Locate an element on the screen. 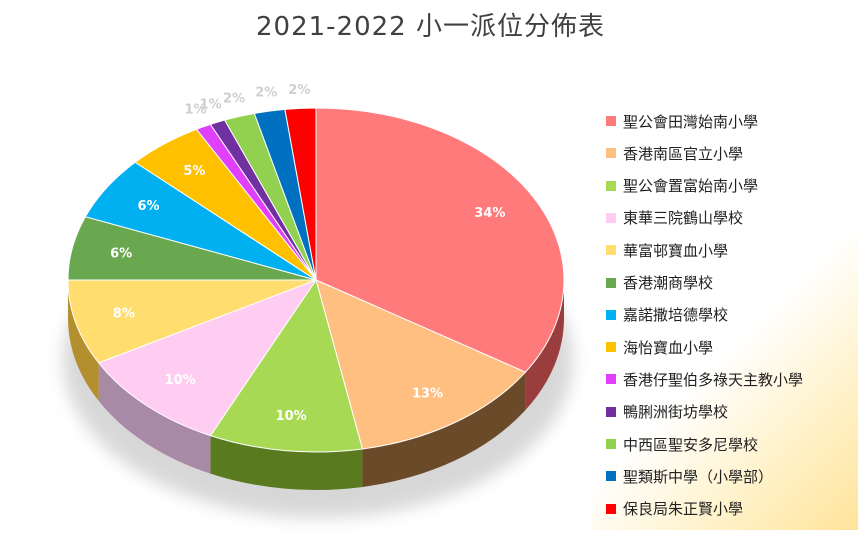 The width and height of the screenshot is (861, 534). legend-item-6: 嘉諾撒培德學校 is located at coordinates (667, 315).